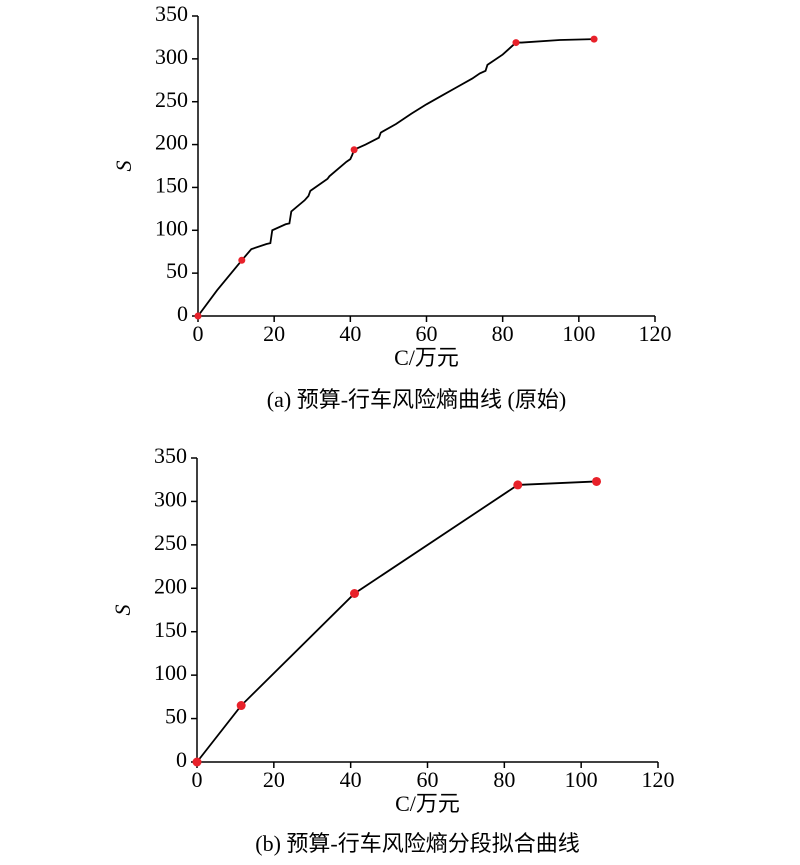 The width and height of the screenshot is (800, 865). Describe the element at coordinates (416, 399) in the screenshot. I see `caption: (a) 预算-行车风险熵曲线 (原始)` at that location.